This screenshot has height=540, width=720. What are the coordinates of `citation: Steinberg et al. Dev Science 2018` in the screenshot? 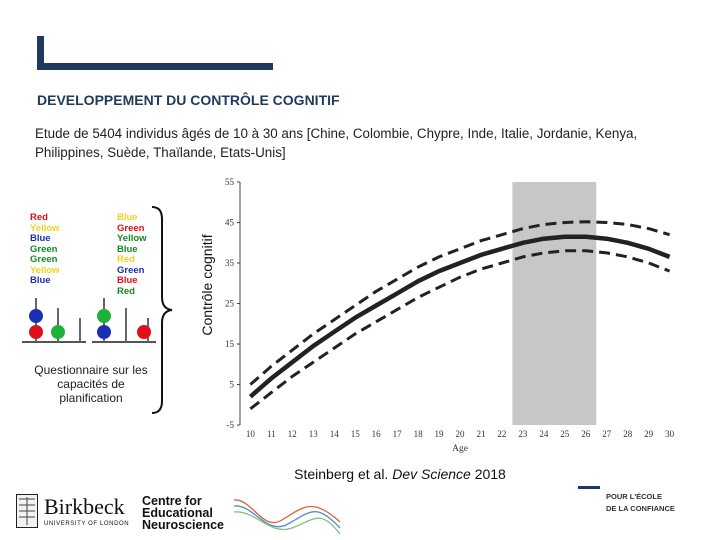 It's located at (400, 474).